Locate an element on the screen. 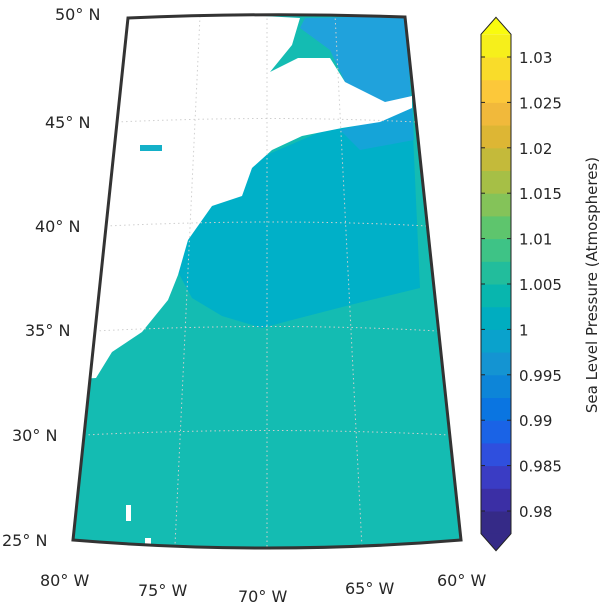  lat-label: 30° N is located at coordinates (34, 435).